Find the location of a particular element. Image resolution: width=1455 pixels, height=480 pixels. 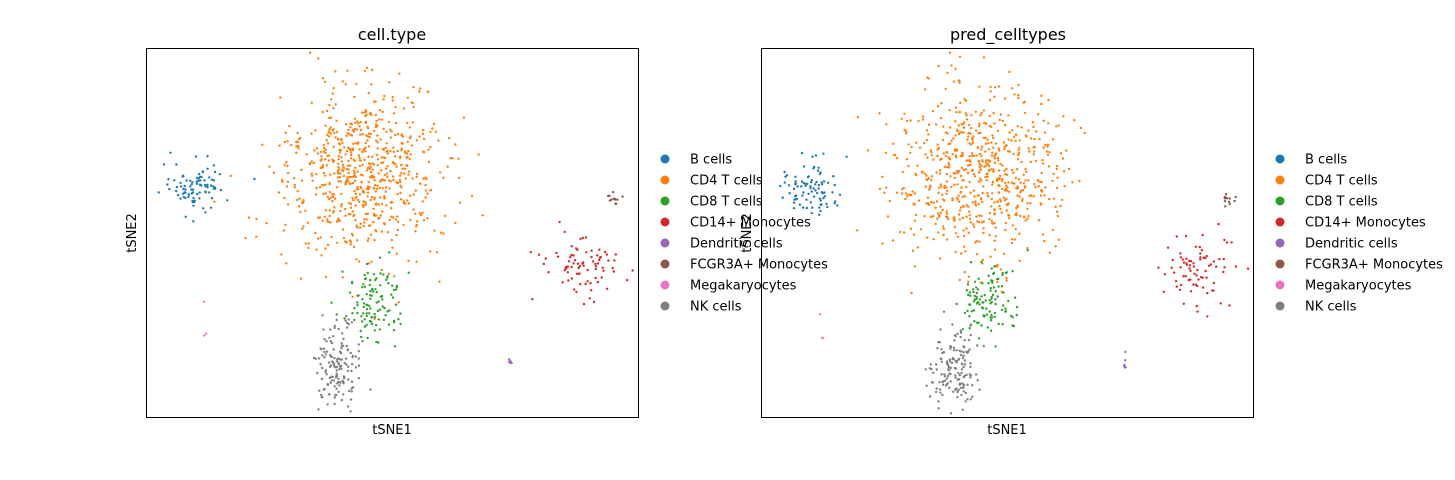

legend-label: B cells is located at coordinates (711, 160).